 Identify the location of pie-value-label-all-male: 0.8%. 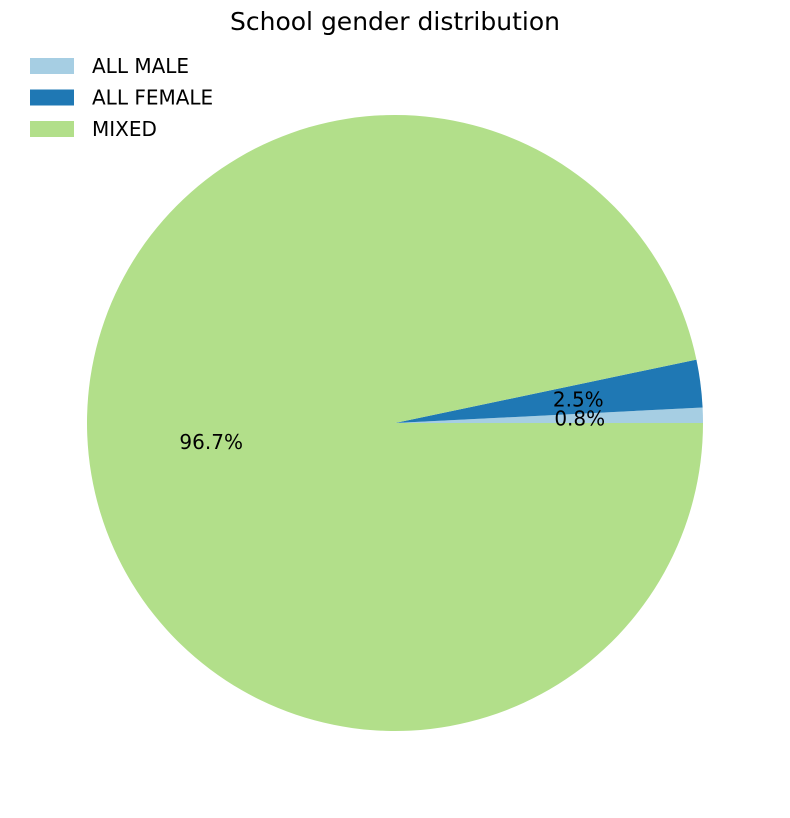
(579, 418).